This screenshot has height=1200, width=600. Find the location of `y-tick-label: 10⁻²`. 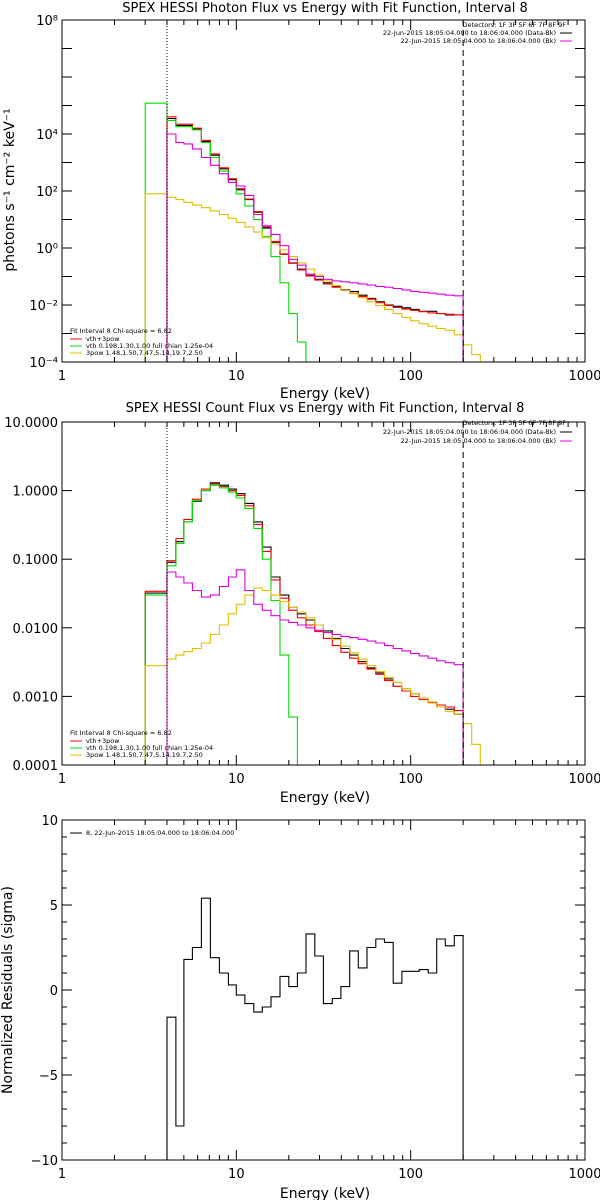

y-tick-label: 10⁻² is located at coordinates (43, 306).